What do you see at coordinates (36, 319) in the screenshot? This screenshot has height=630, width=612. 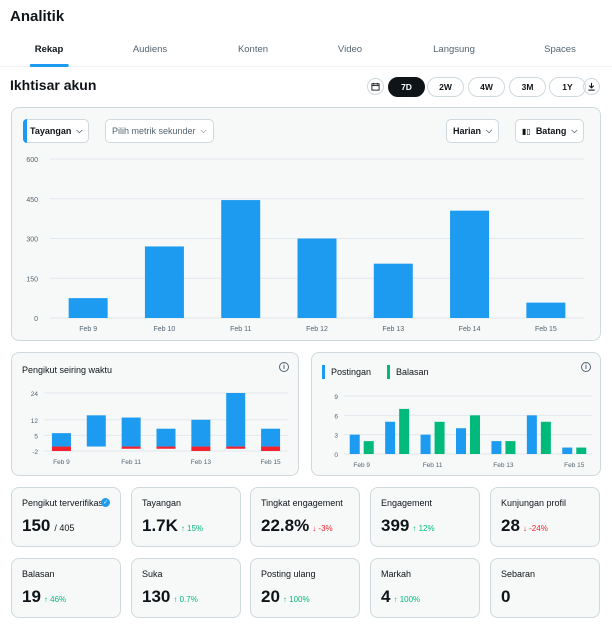 I see `y-tick-label: 0` at bounding box center [36, 319].